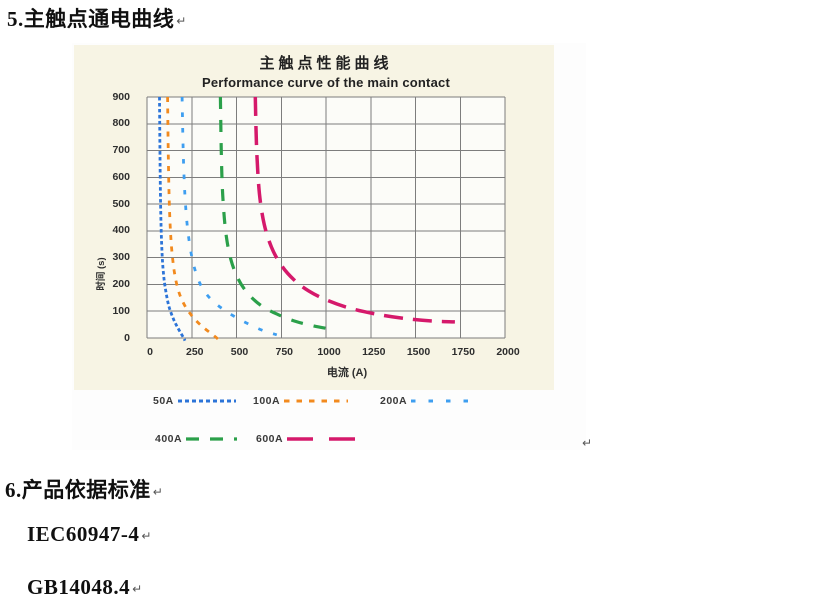  What do you see at coordinates (194, 352) in the screenshot?
I see `x-tick-250: 250` at bounding box center [194, 352].